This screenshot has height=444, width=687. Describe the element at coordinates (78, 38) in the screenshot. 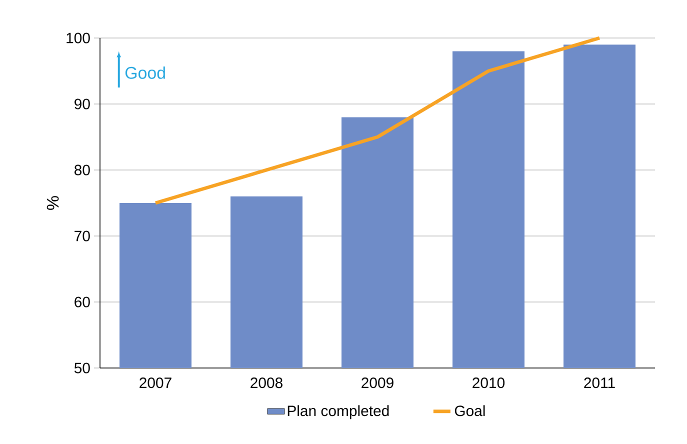

I see `y-tick-label: 100` at that location.